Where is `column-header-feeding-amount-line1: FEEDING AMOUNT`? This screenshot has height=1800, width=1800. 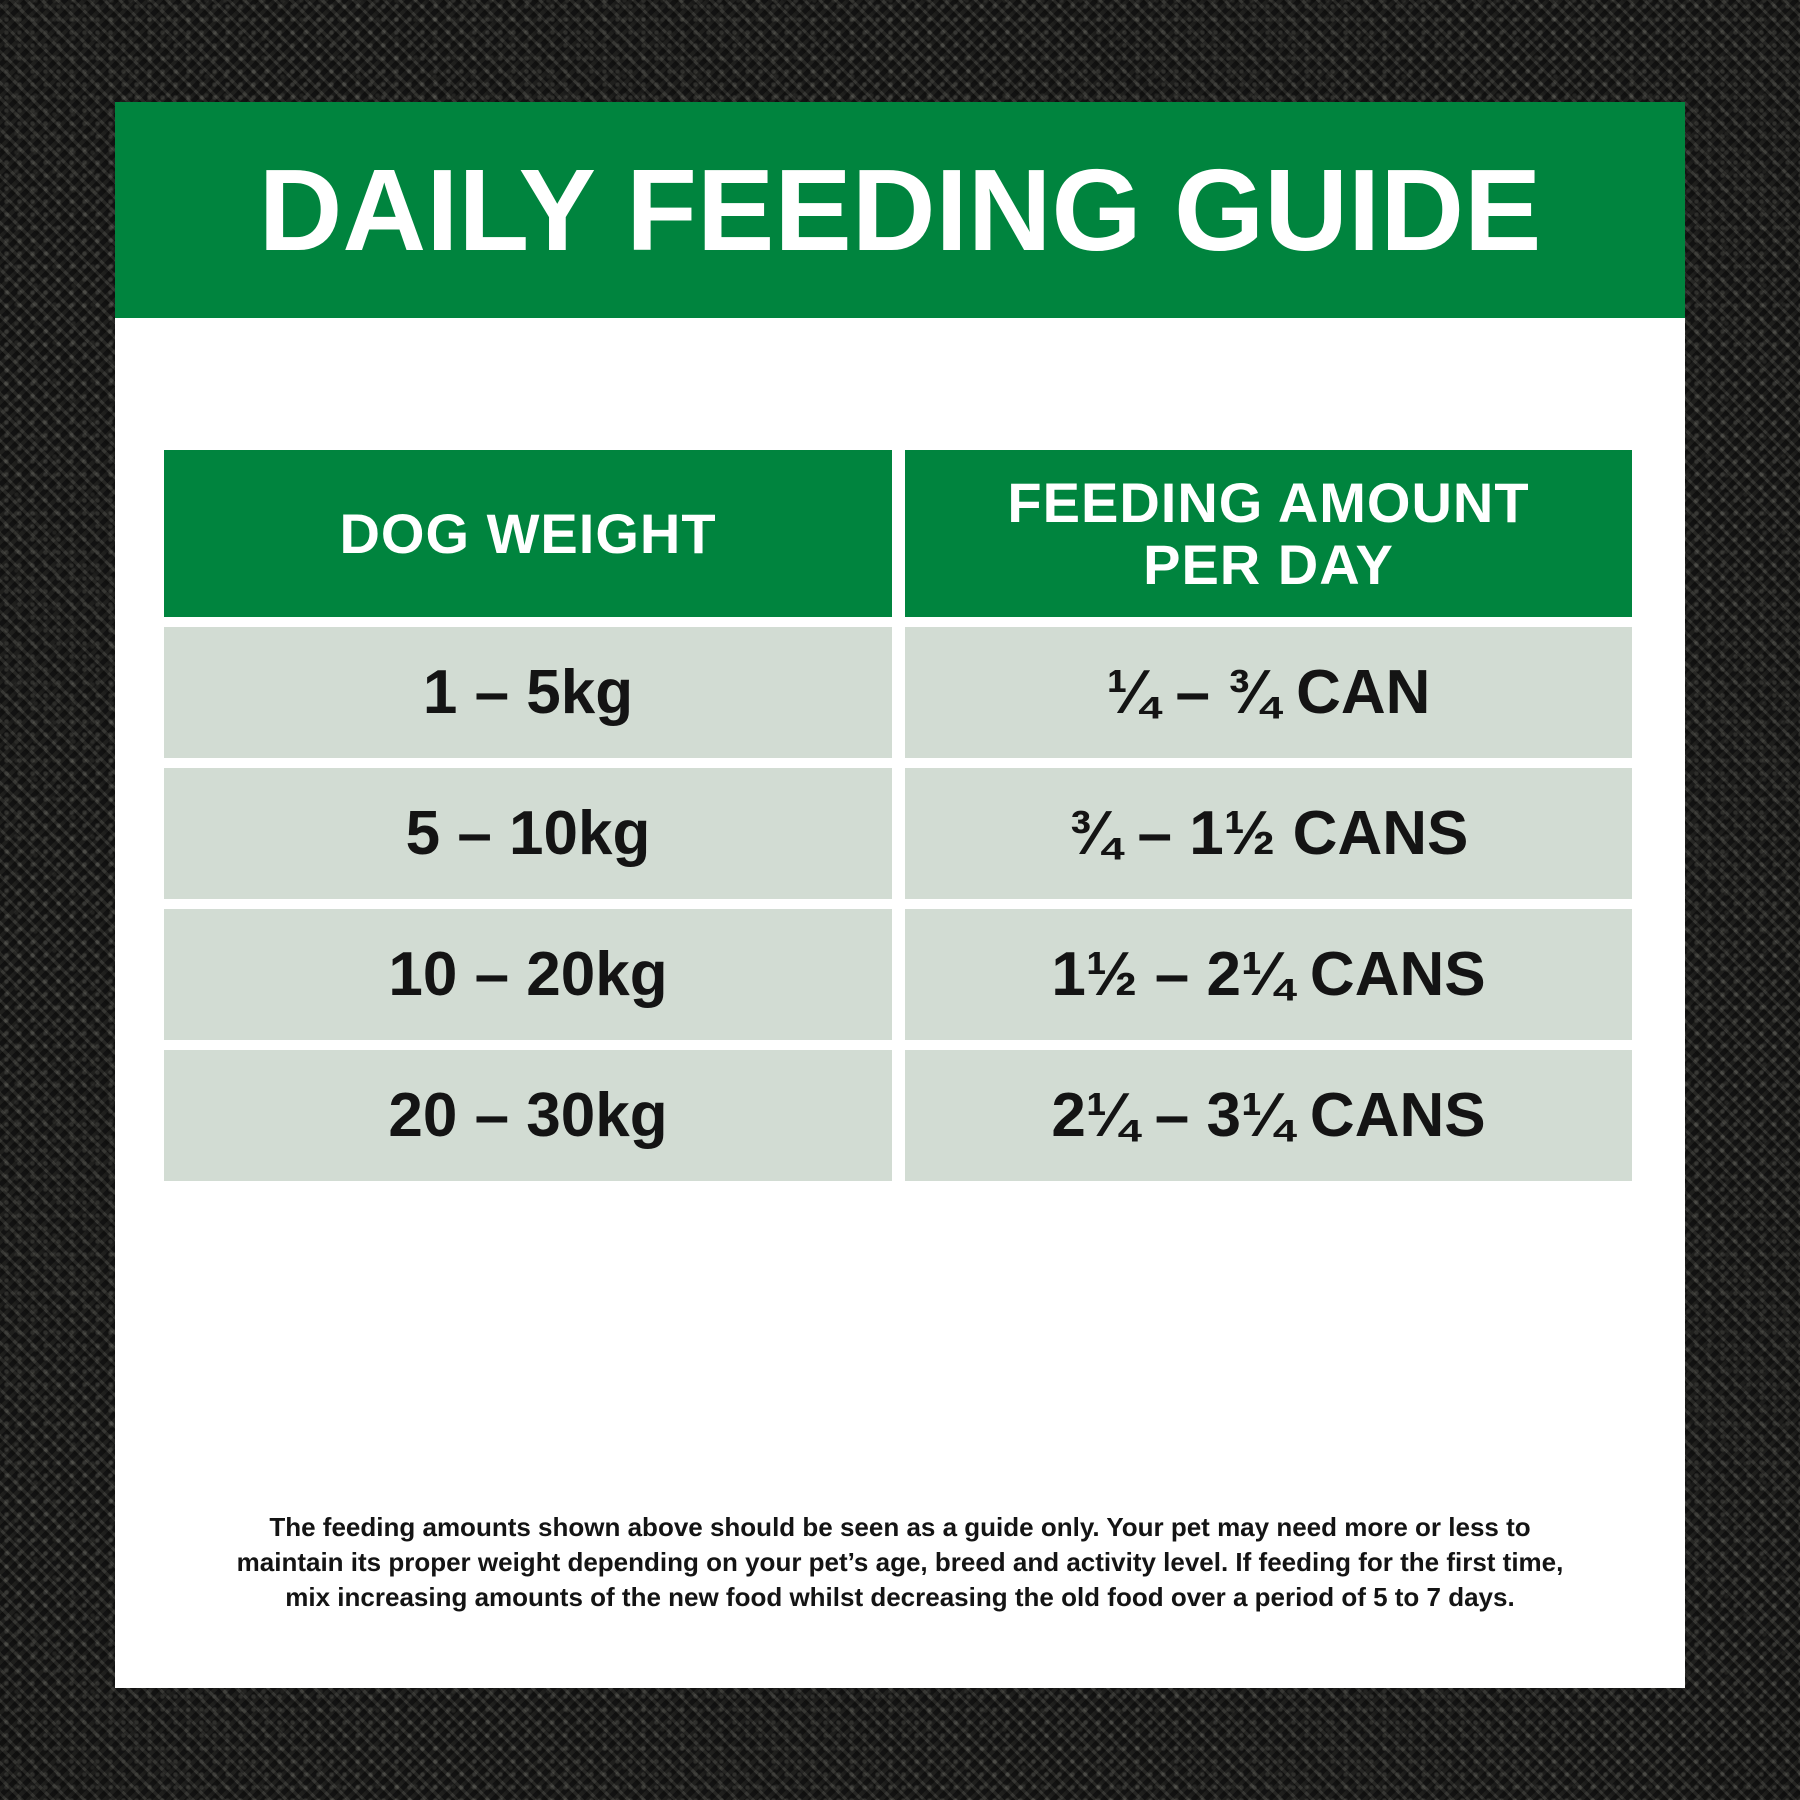
column-header-feeding-amount-line1: FEEDING AMOUNT is located at coordinates (1268, 502).